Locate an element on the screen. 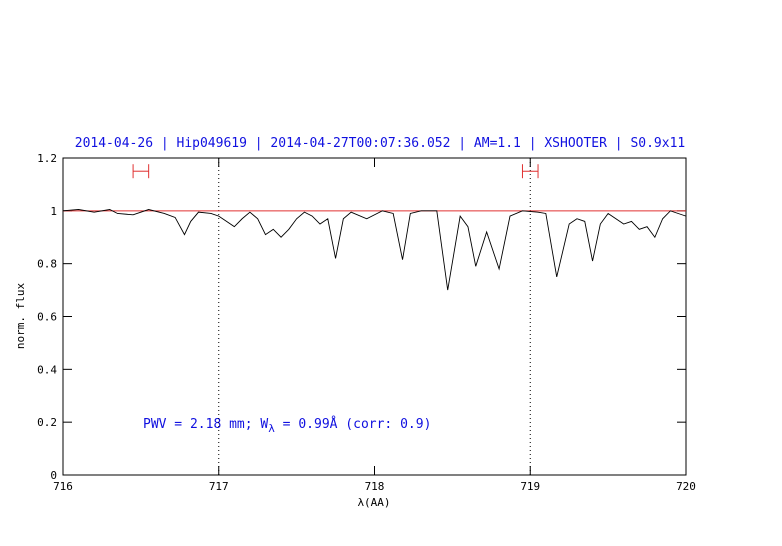 The width and height of the screenshot is (782, 546). y-tick-label: 0.8 is located at coordinates (47, 264).